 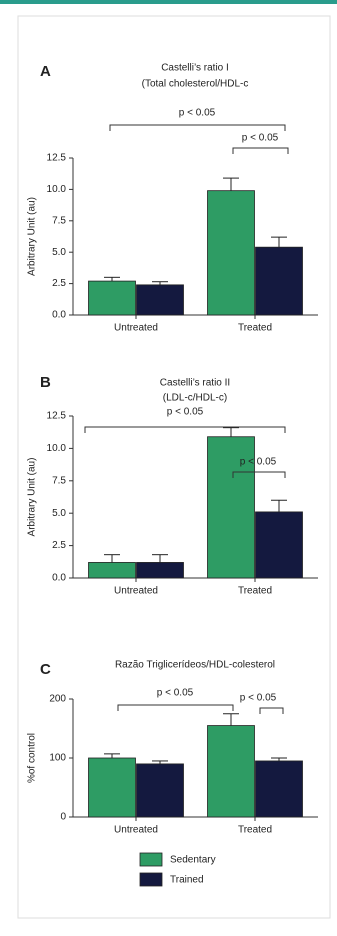 I want to click on panel-label: C, so click(x=45, y=669).